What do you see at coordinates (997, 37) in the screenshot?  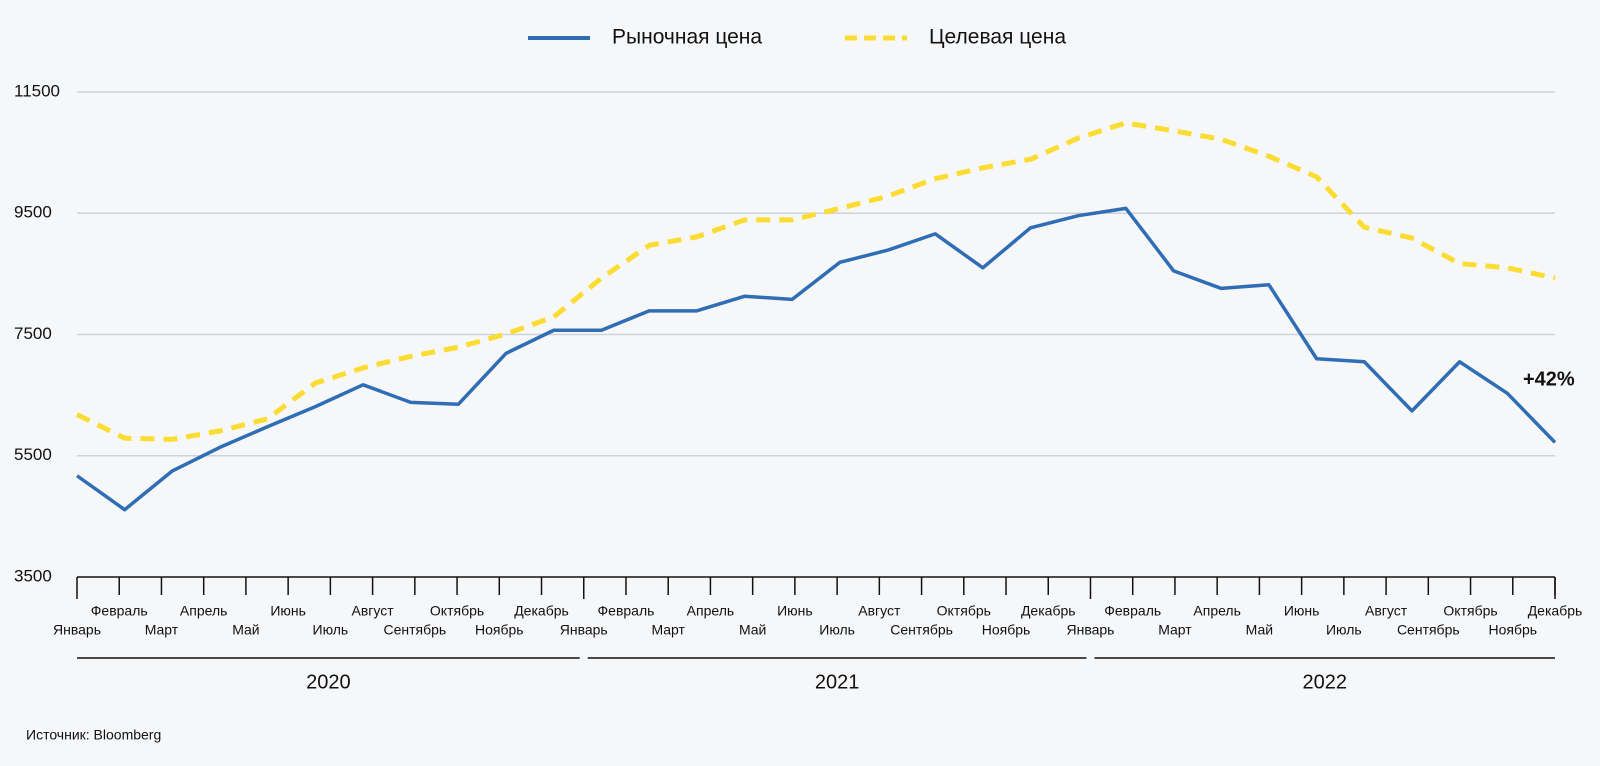 I see `legend-label: Целевая цена` at bounding box center [997, 37].